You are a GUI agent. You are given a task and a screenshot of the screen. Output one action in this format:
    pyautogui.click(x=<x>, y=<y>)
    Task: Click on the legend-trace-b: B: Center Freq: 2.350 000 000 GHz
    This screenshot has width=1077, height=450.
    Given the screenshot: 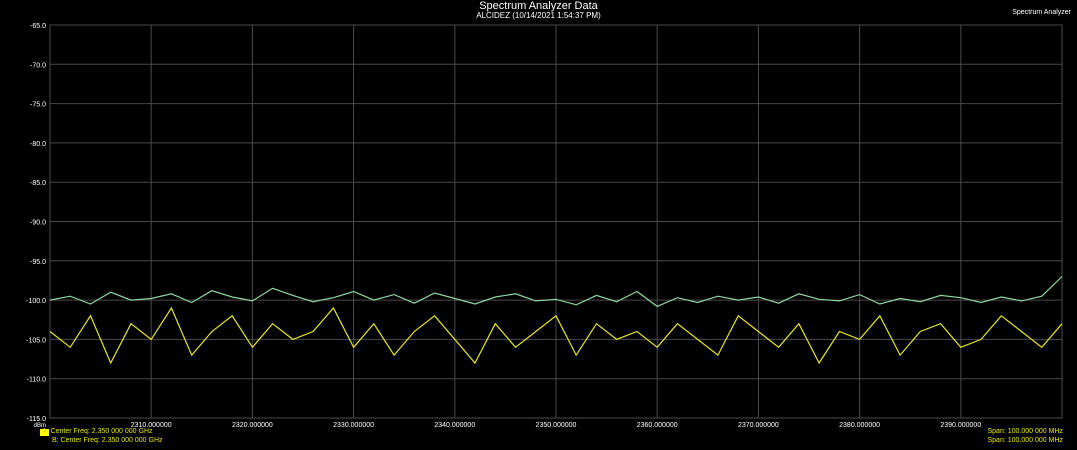 What is the action you would take?
    pyautogui.click(x=107, y=440)
    